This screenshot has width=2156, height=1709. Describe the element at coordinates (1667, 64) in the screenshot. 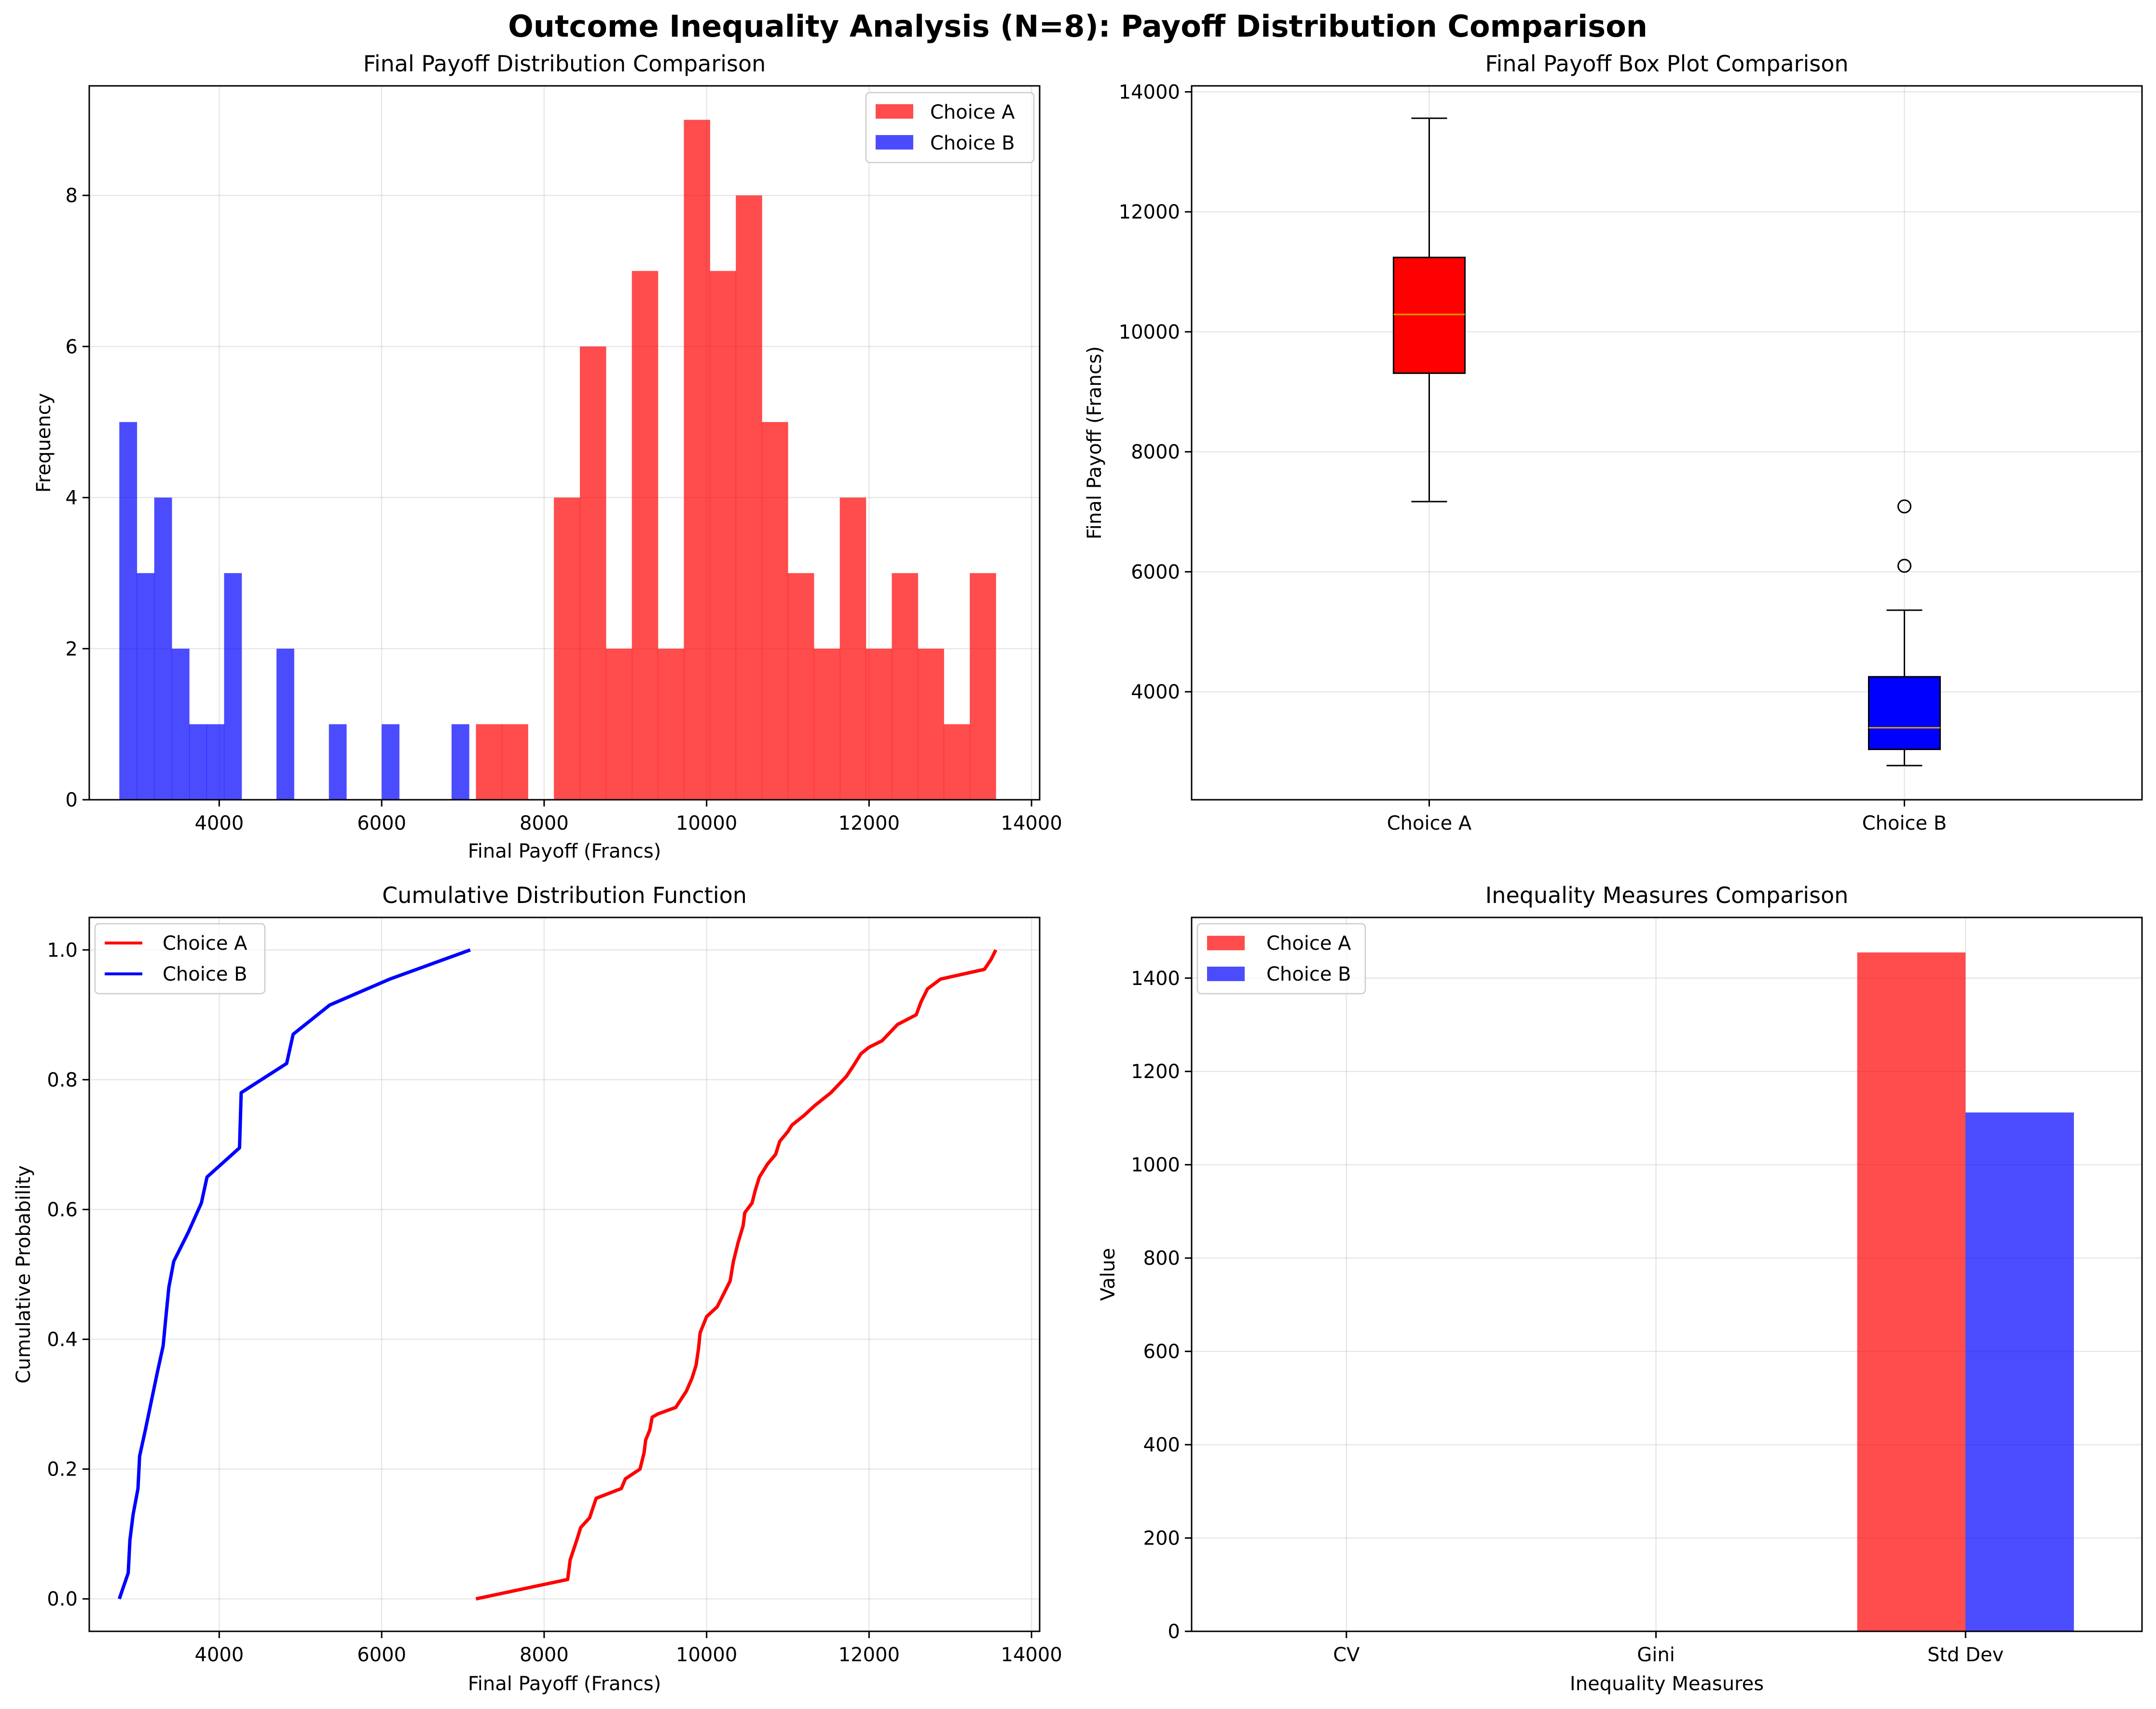

I see `boxplot-title: Final Payoff Box Plot Comparison` at that location.